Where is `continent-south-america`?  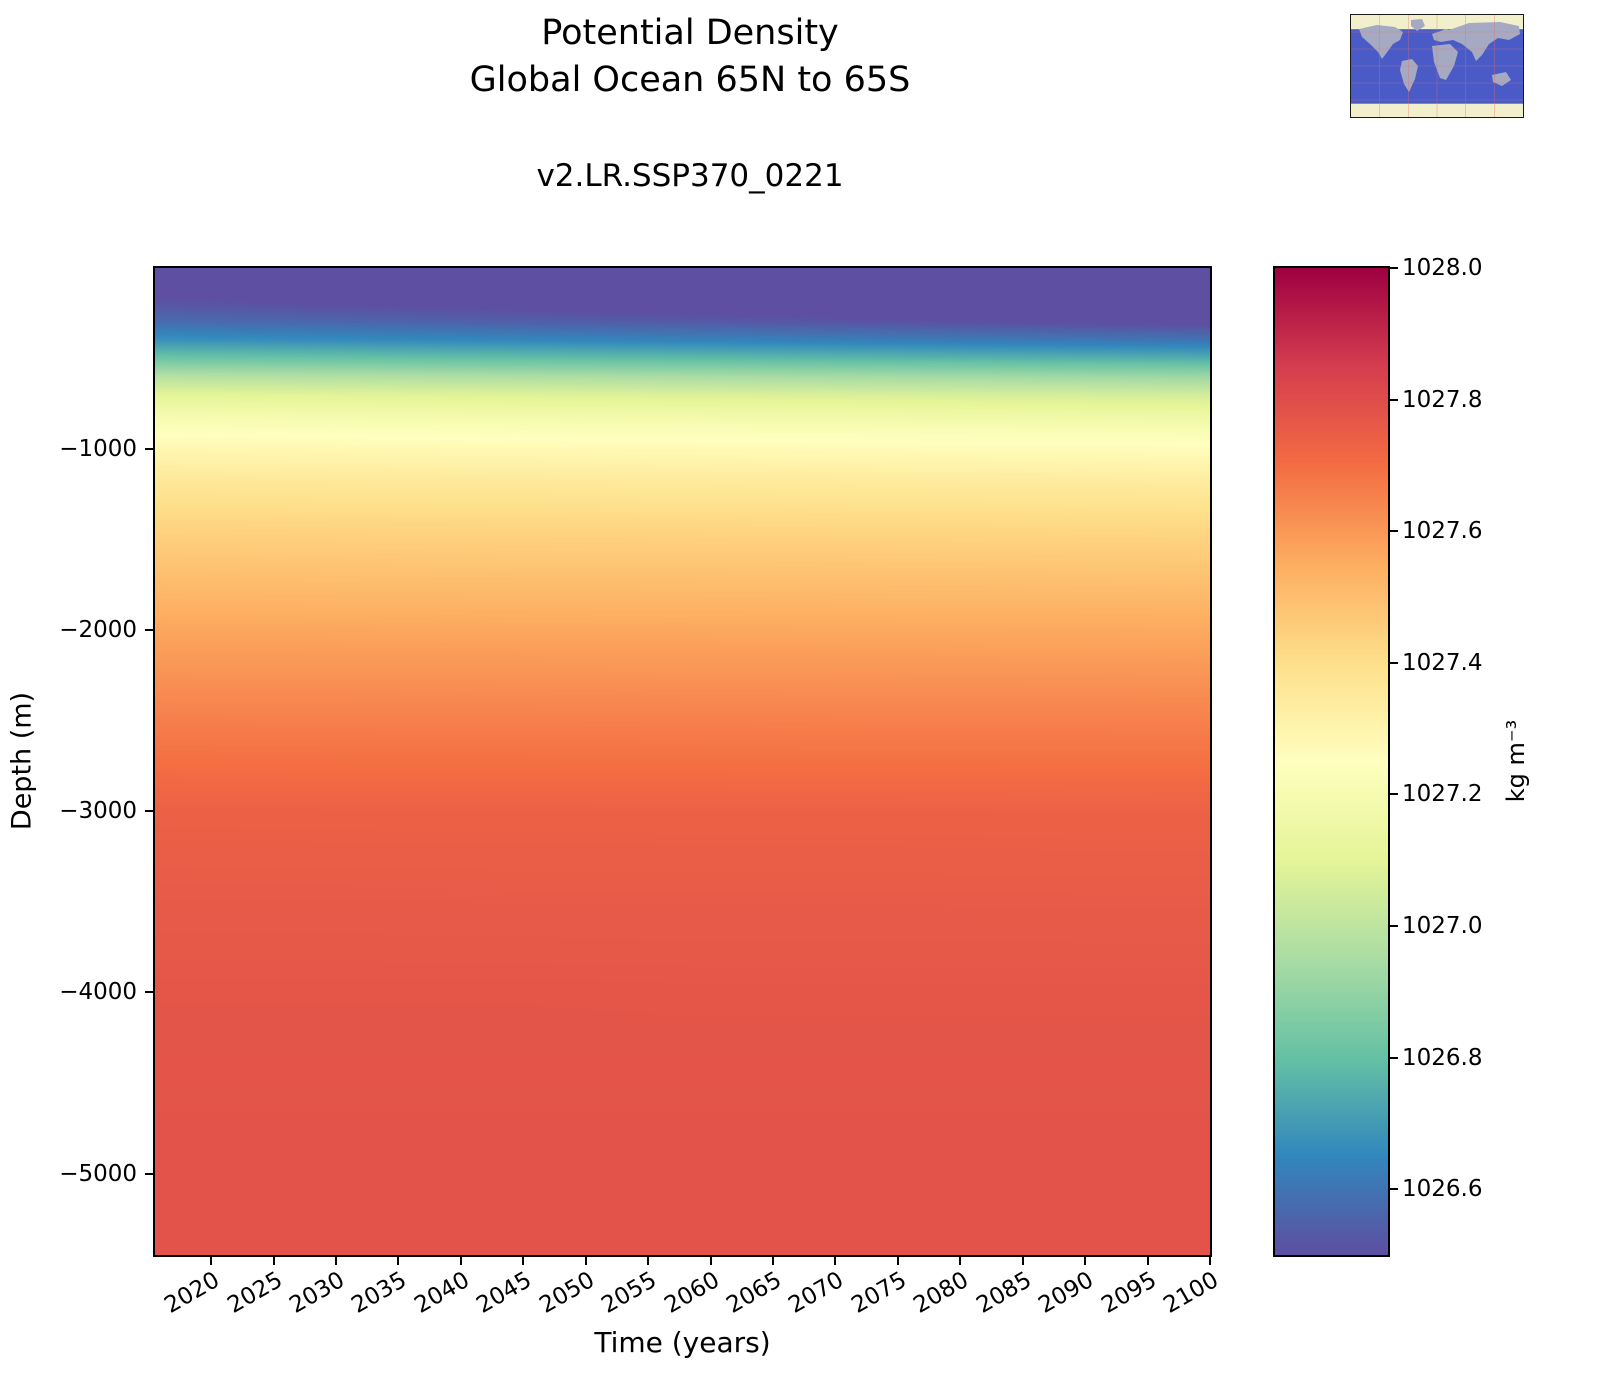
continent-south-america is located at coordinates (1409, 75).